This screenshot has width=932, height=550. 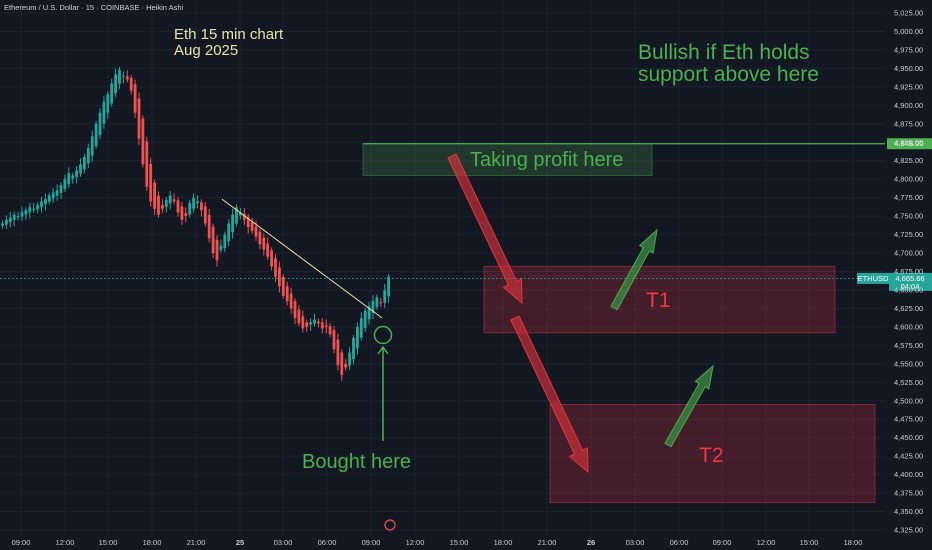 I want to click on t2-zone, so click(x=712, y=454).